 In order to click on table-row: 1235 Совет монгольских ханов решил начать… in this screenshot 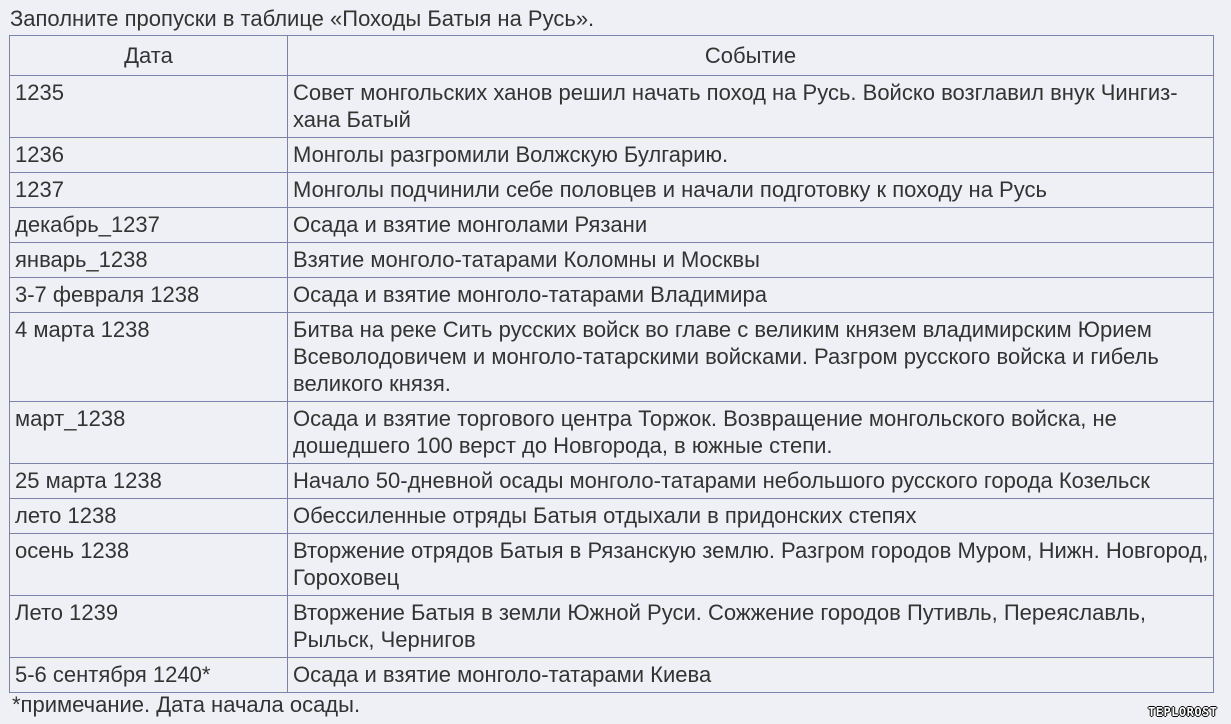, I will do `click(611, 106)`.